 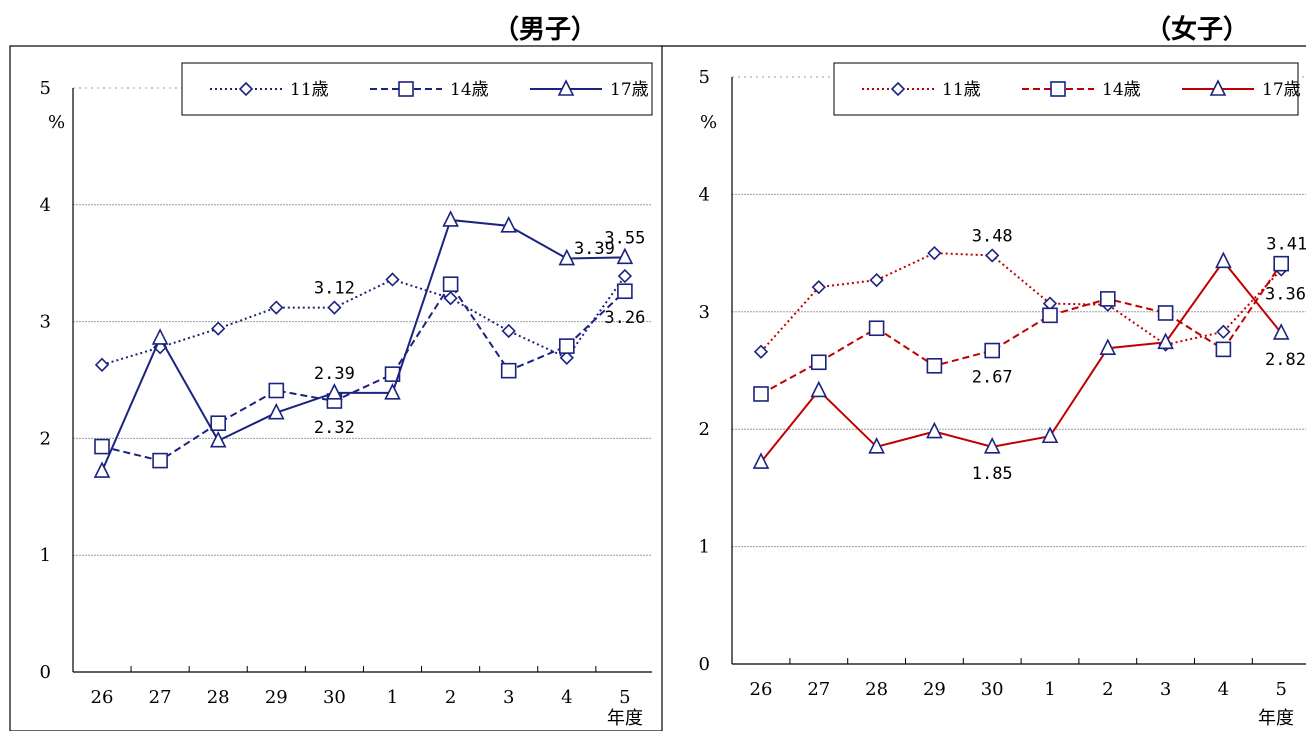 I want to click on data-label-female: 3.41, so click(x=1286, y=245).